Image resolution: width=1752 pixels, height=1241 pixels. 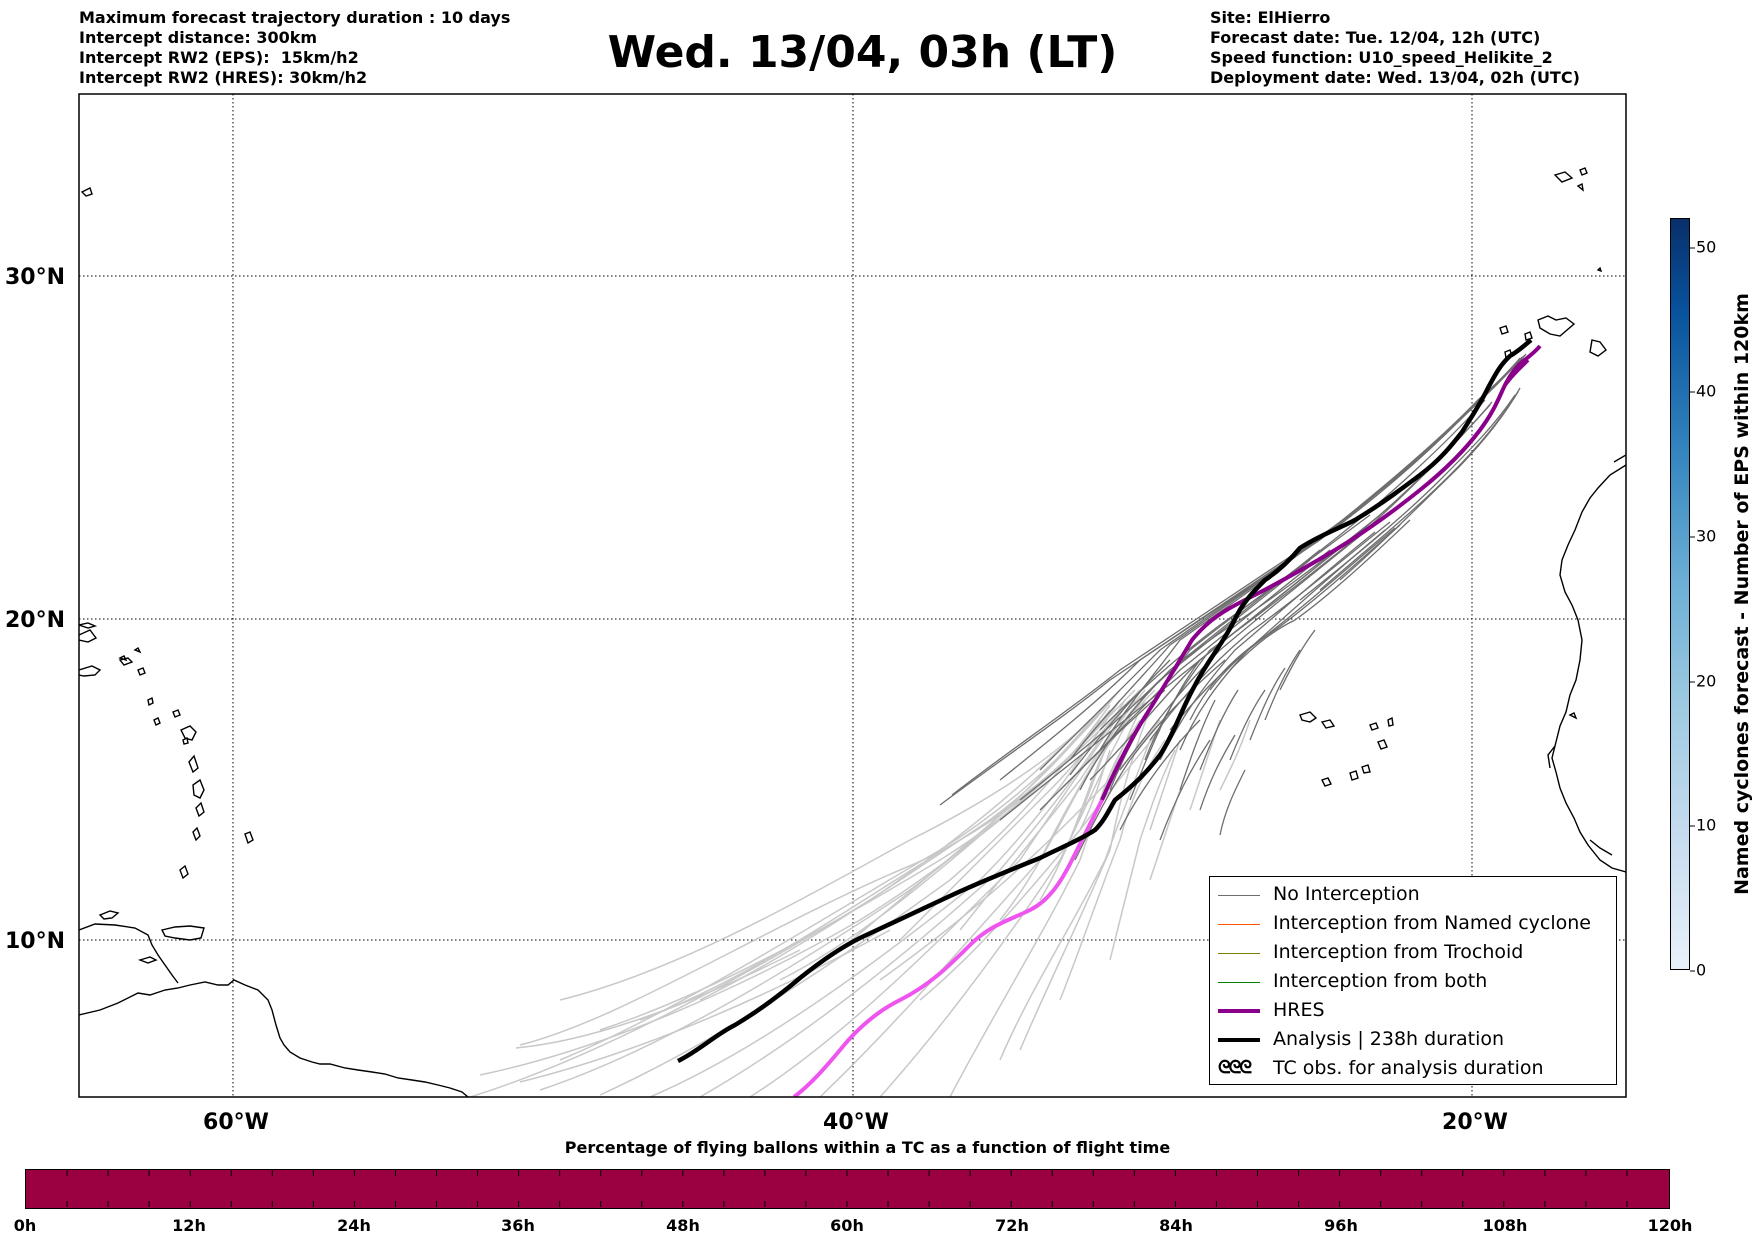 What do you see at coordinates (35, 941) in the screenshot?
I see `lat-label-10n: 10°N` at bounding box center [35, 941].